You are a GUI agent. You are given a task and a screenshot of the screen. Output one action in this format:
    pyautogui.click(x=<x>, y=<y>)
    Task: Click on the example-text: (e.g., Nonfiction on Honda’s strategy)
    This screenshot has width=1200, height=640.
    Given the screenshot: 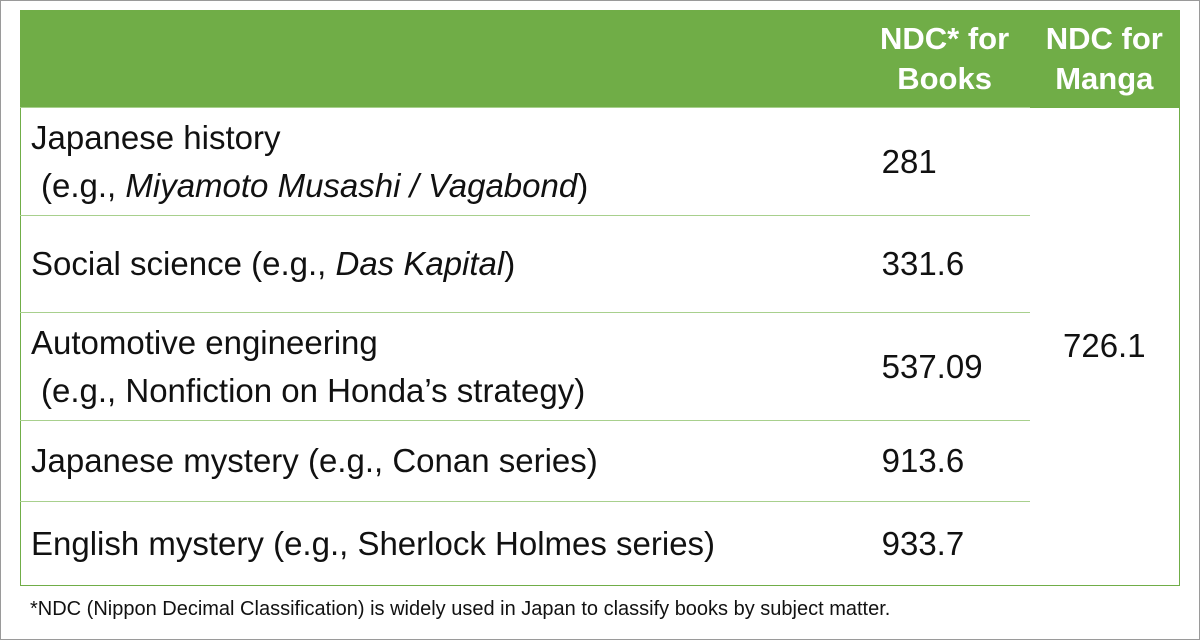 What is the action you would take?
    pyautogui.click(x=313, y=390)
    